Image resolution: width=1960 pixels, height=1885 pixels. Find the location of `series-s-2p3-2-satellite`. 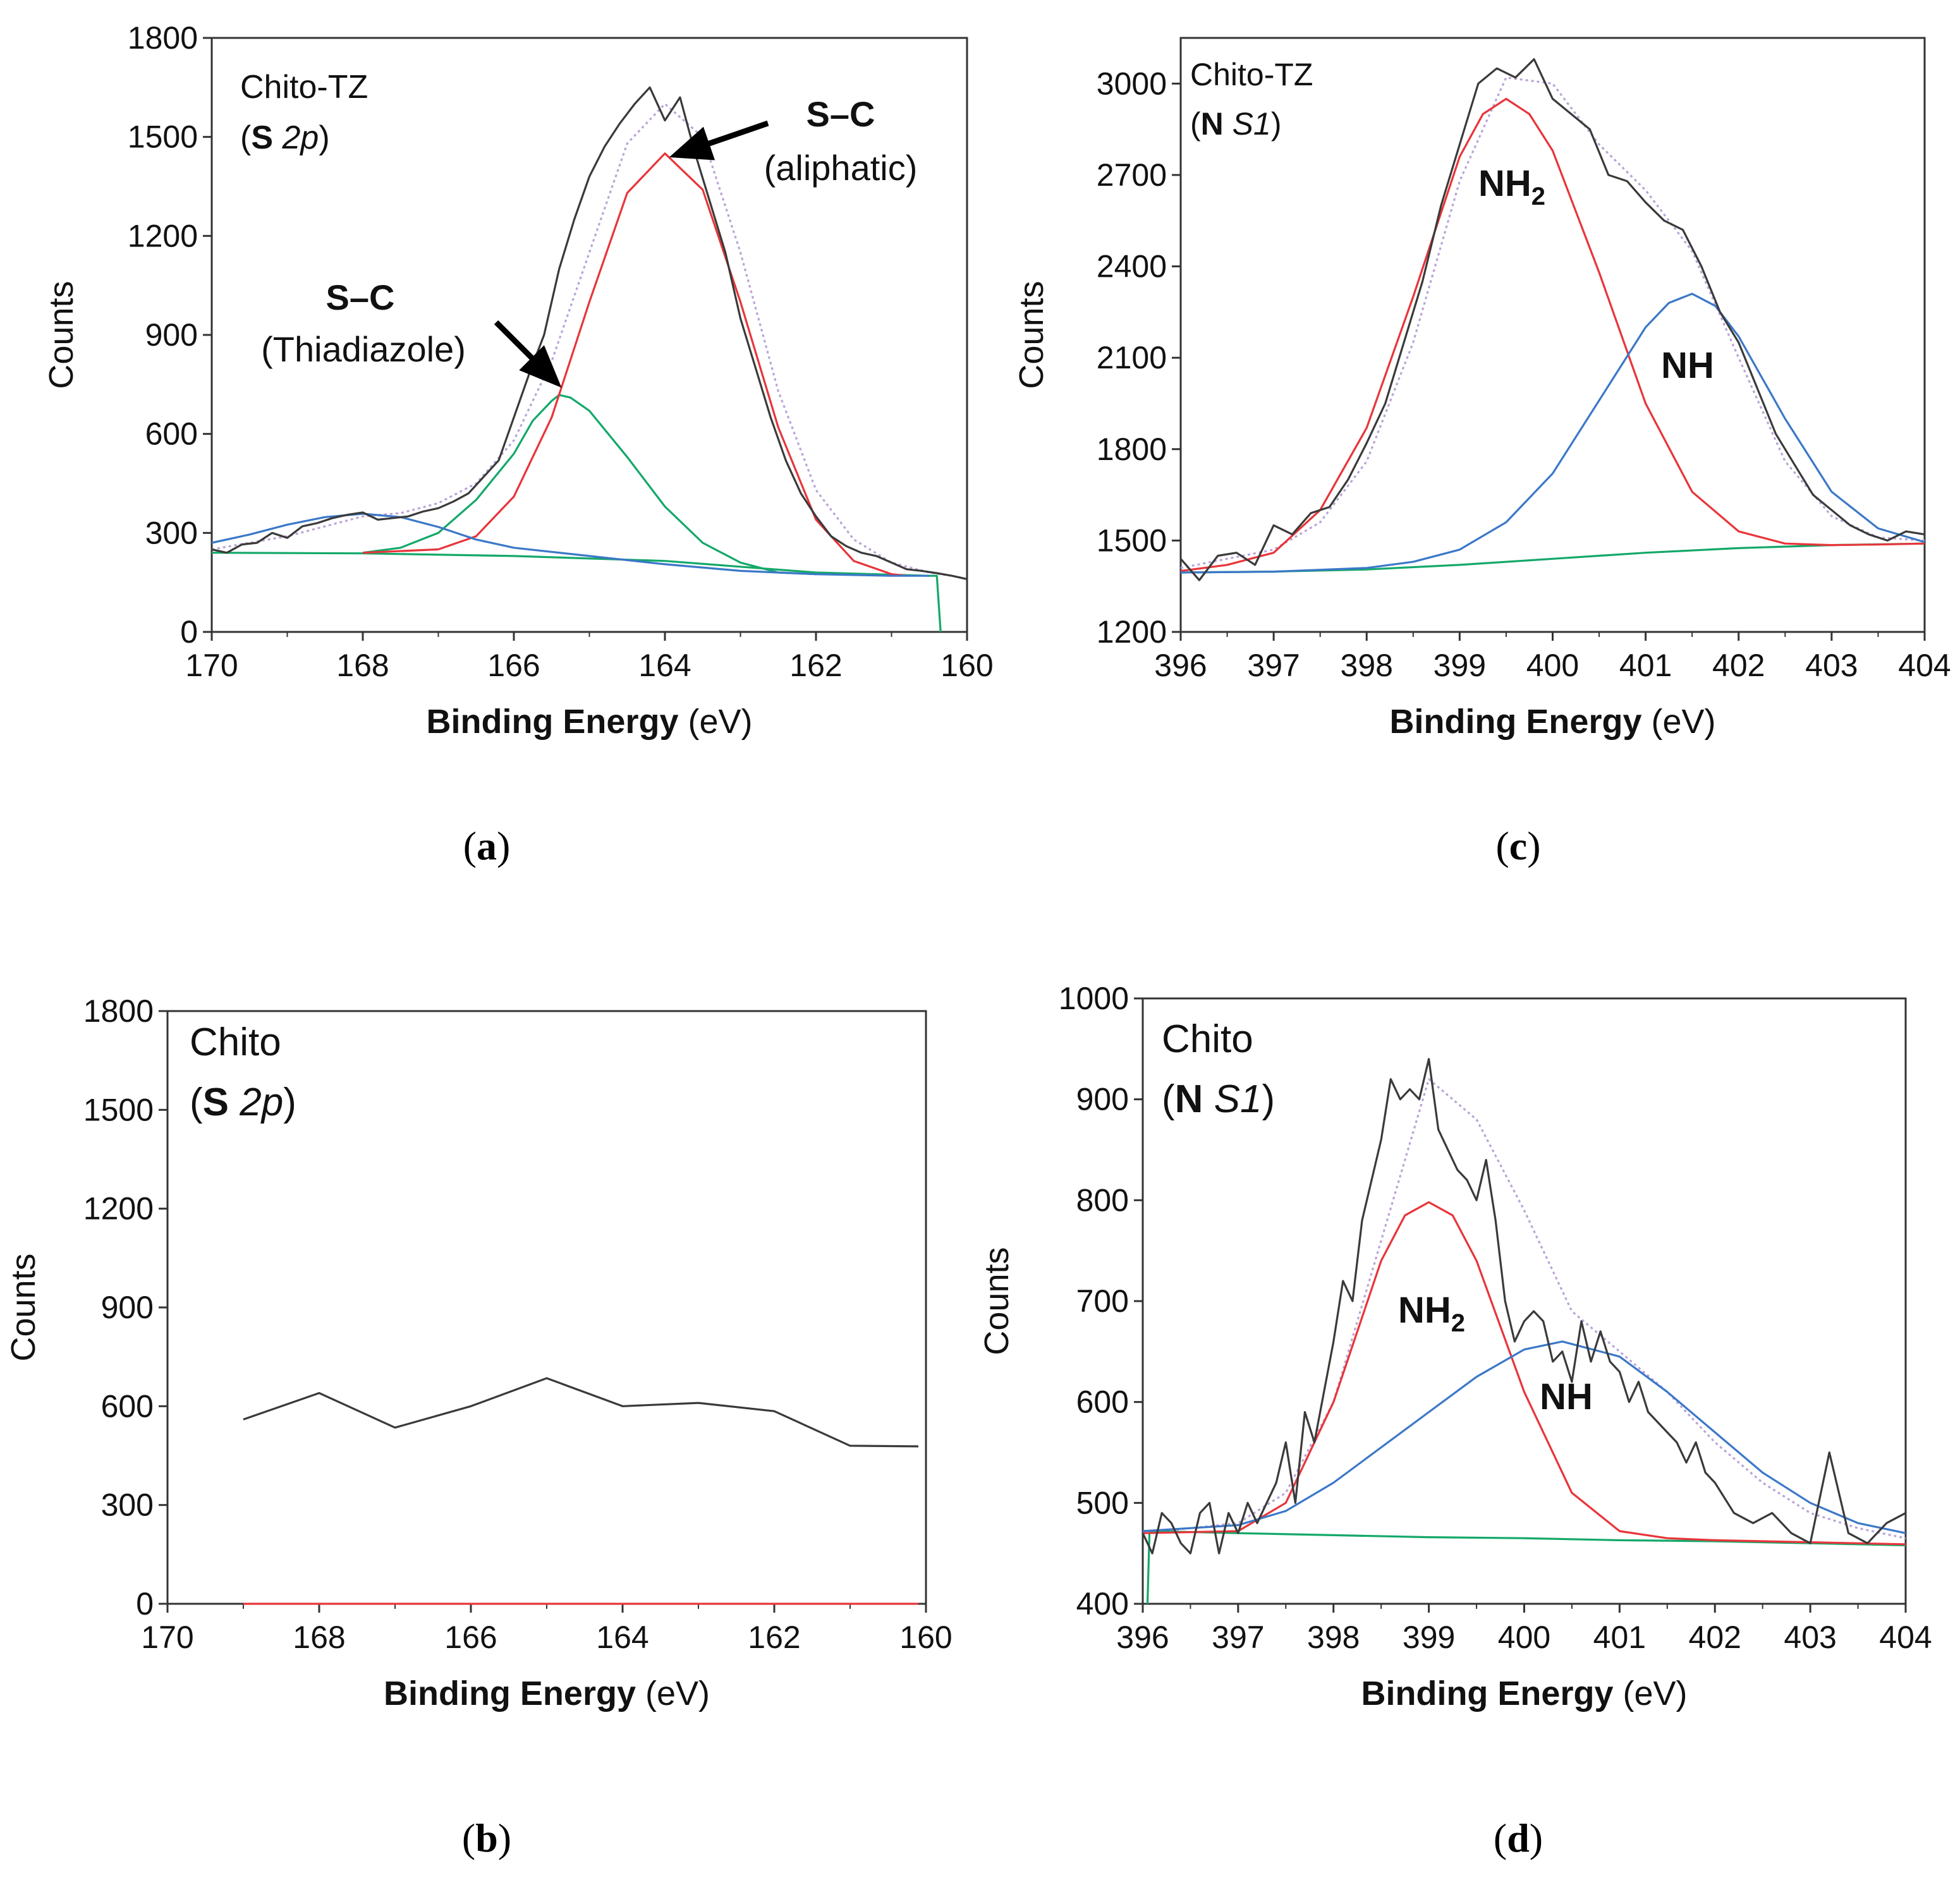

series-s-2p3-2-satellite is located at coordinates (570, 544).